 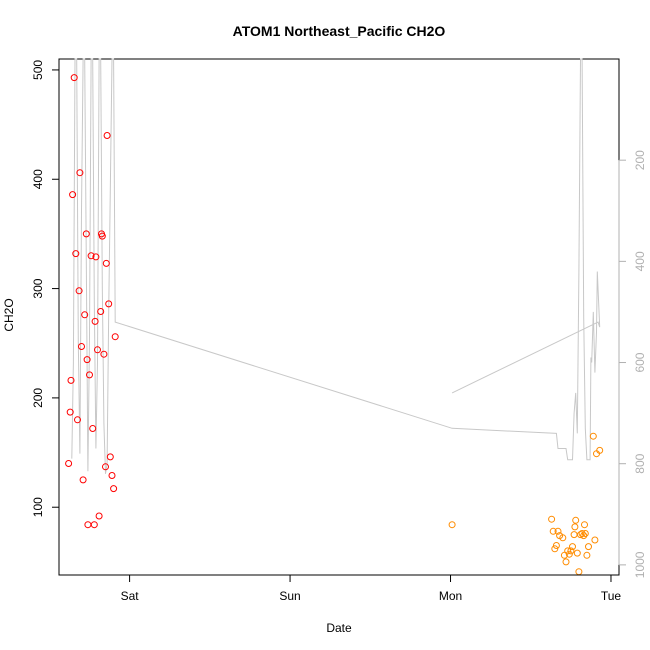 I want to click on x-tick-label: Sun, so click(x=289, y=596).